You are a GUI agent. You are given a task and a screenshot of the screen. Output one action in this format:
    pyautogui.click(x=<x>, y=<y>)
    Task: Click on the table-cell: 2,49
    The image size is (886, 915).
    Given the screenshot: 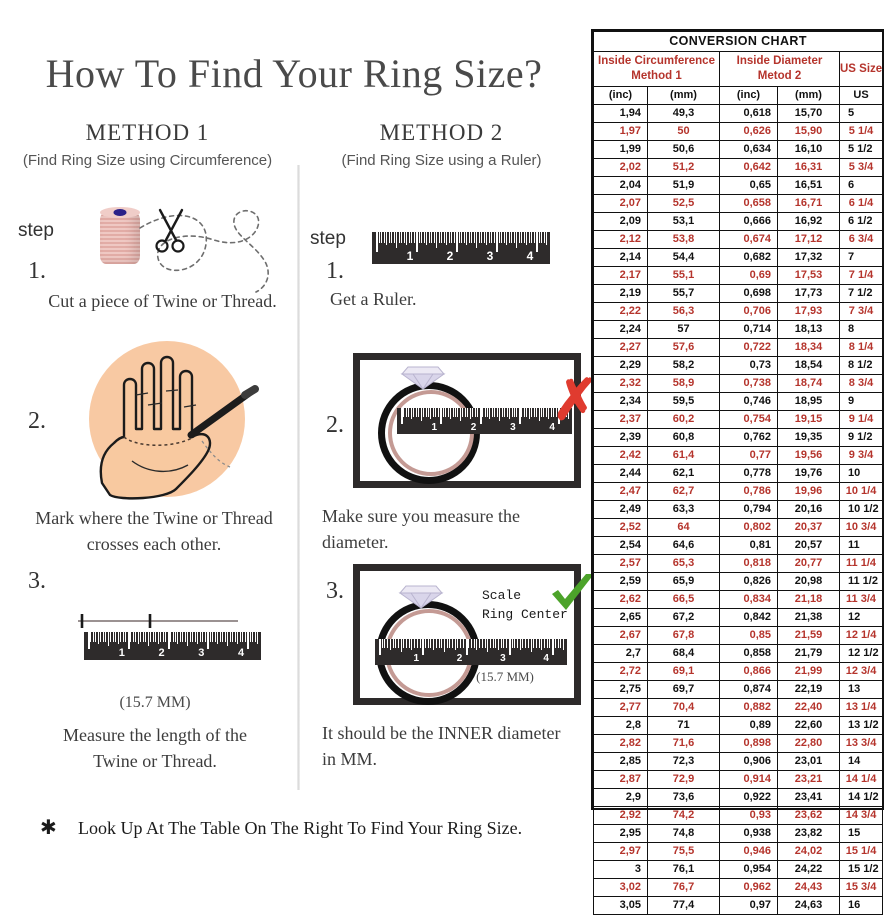 What is the action you would take?
    pyautogui.click(x=620, y=509)
    